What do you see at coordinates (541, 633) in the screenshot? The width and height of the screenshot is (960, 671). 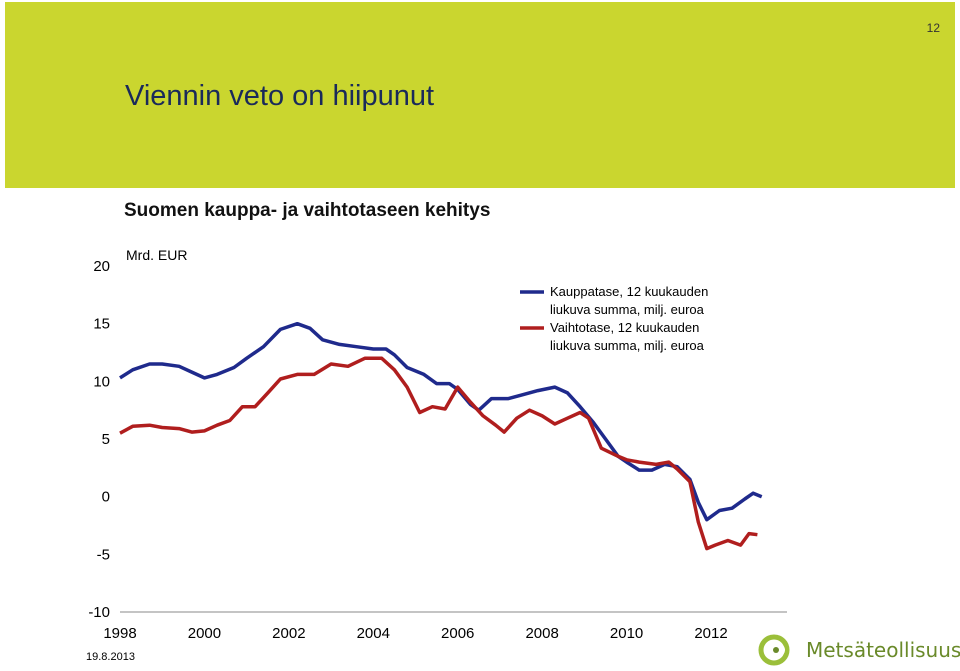 I see `x-tick-label: 2008` at bounding box center [541, 633].